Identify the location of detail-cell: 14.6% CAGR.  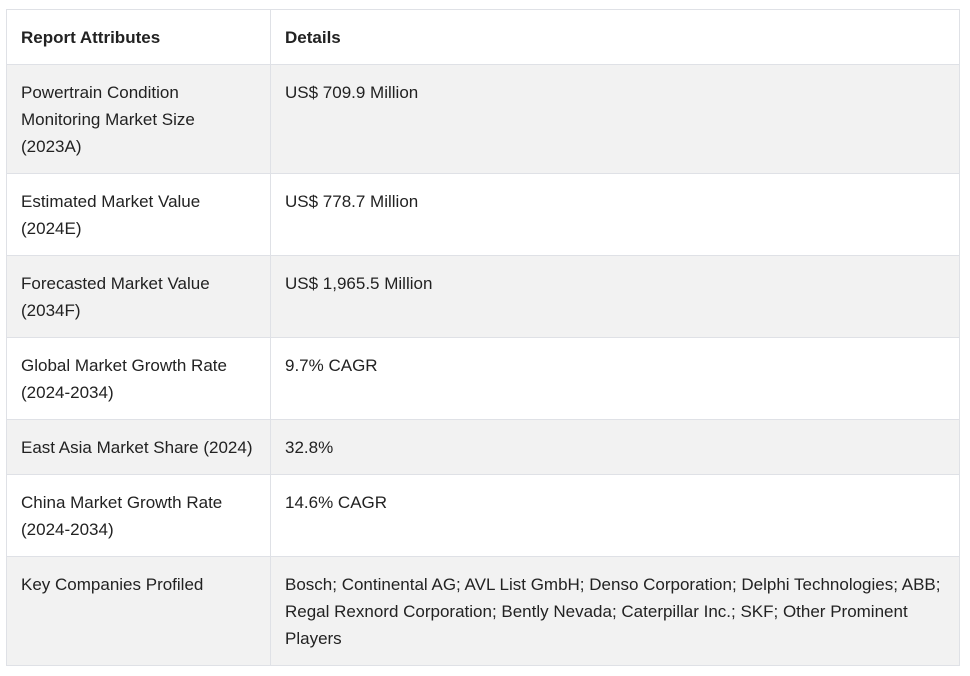
(615, 515).